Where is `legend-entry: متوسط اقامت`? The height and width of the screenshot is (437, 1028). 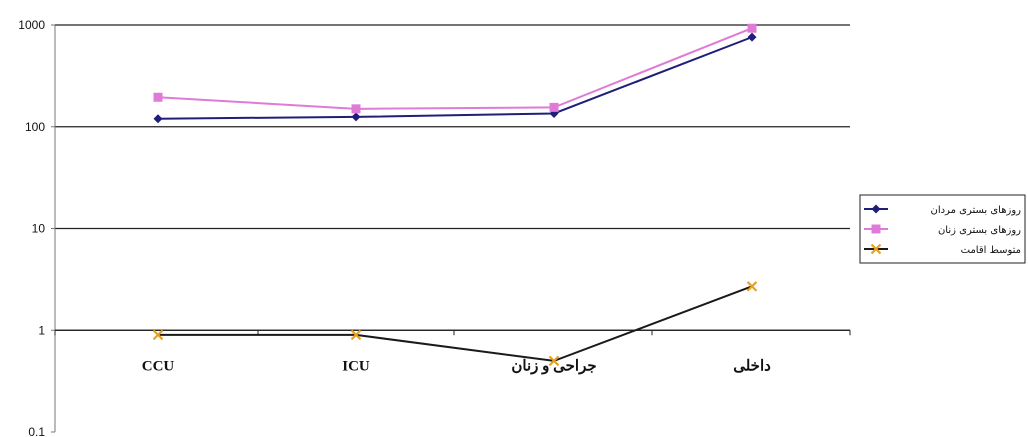 legend-entry: متوسط اقامت is located at coordinates (942, 249).